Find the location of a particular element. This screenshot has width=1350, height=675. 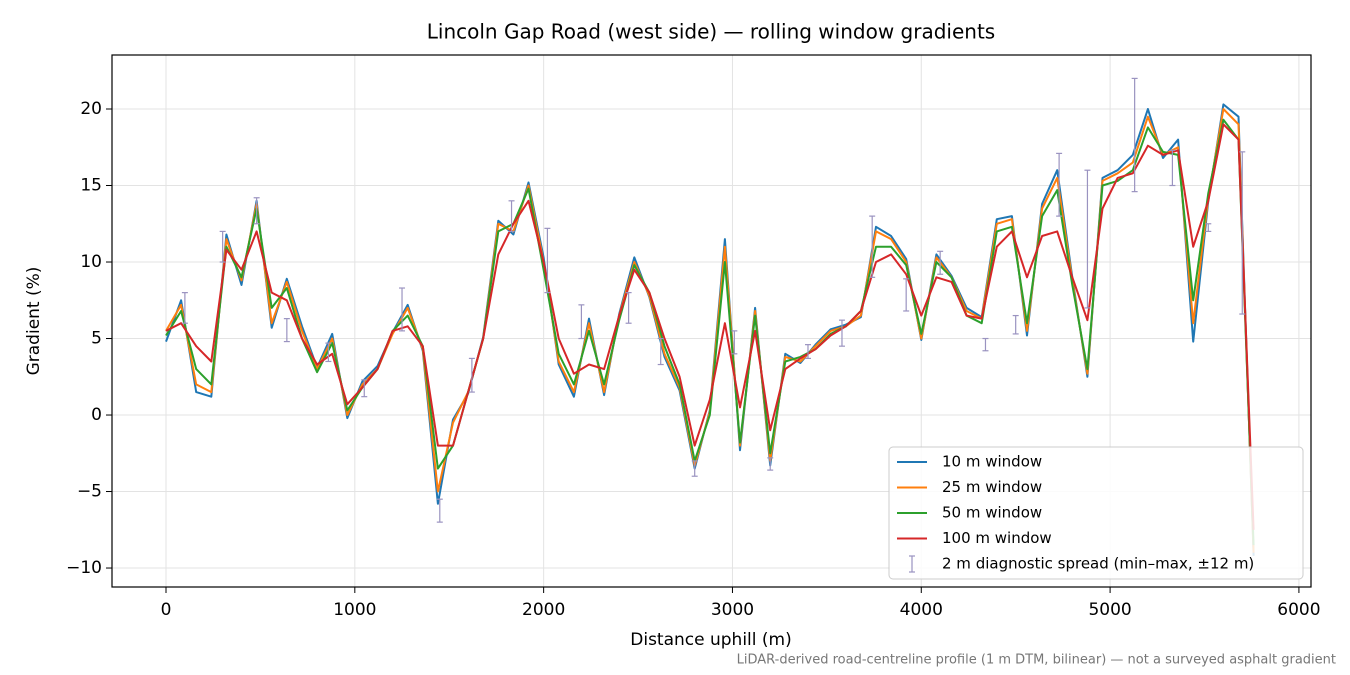

y-tick-label: −10 is located at coordinates (84, 568).